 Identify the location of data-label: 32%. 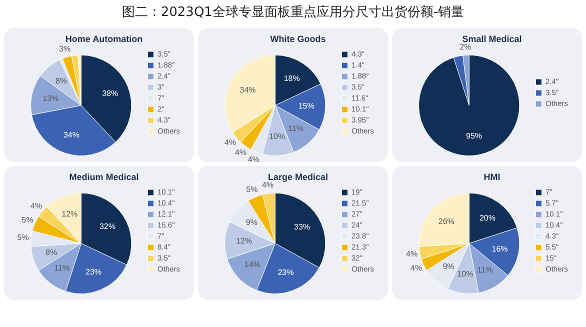
(107, 226).